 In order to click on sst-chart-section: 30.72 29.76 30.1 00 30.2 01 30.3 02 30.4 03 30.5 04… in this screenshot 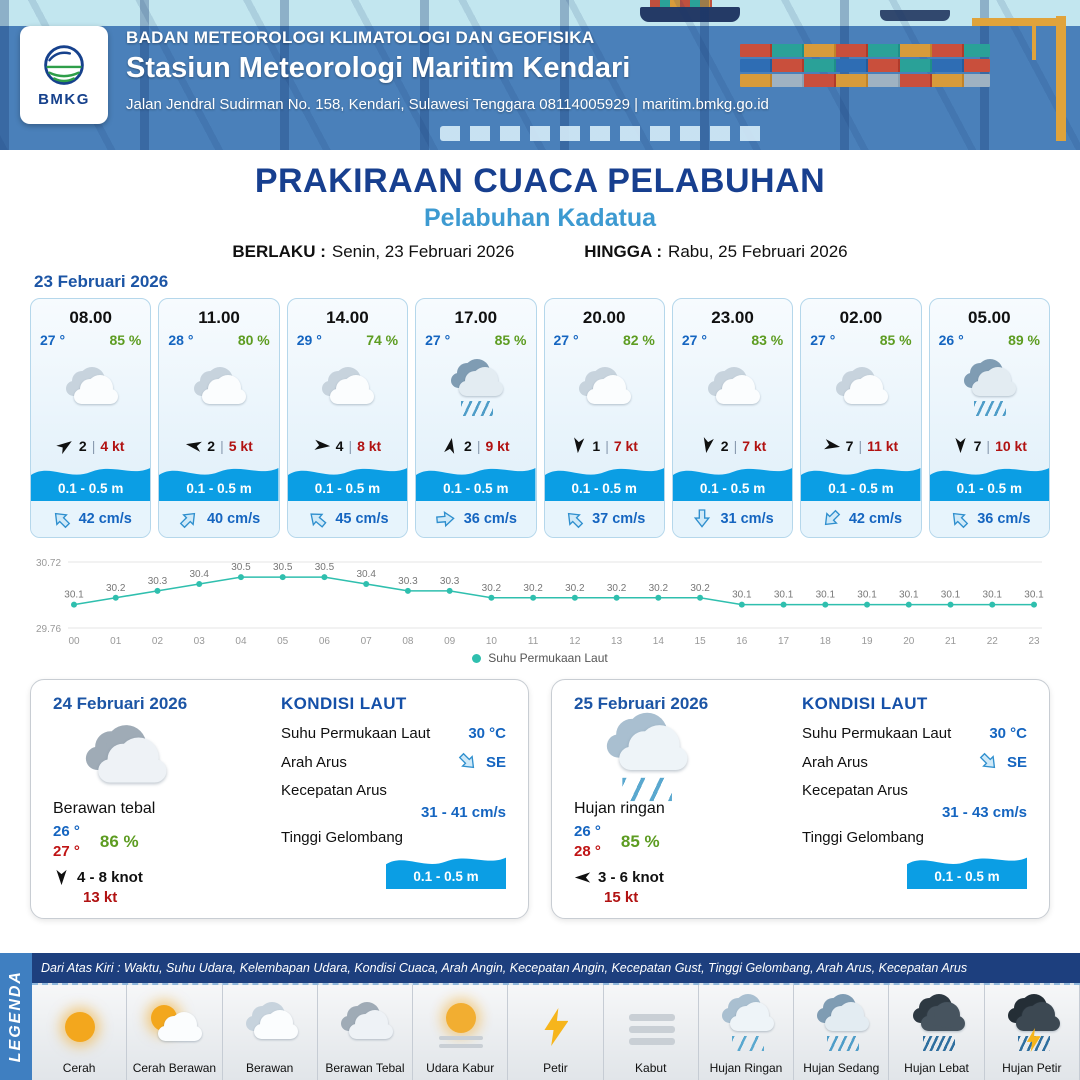, I will do `click(540, 605)`.